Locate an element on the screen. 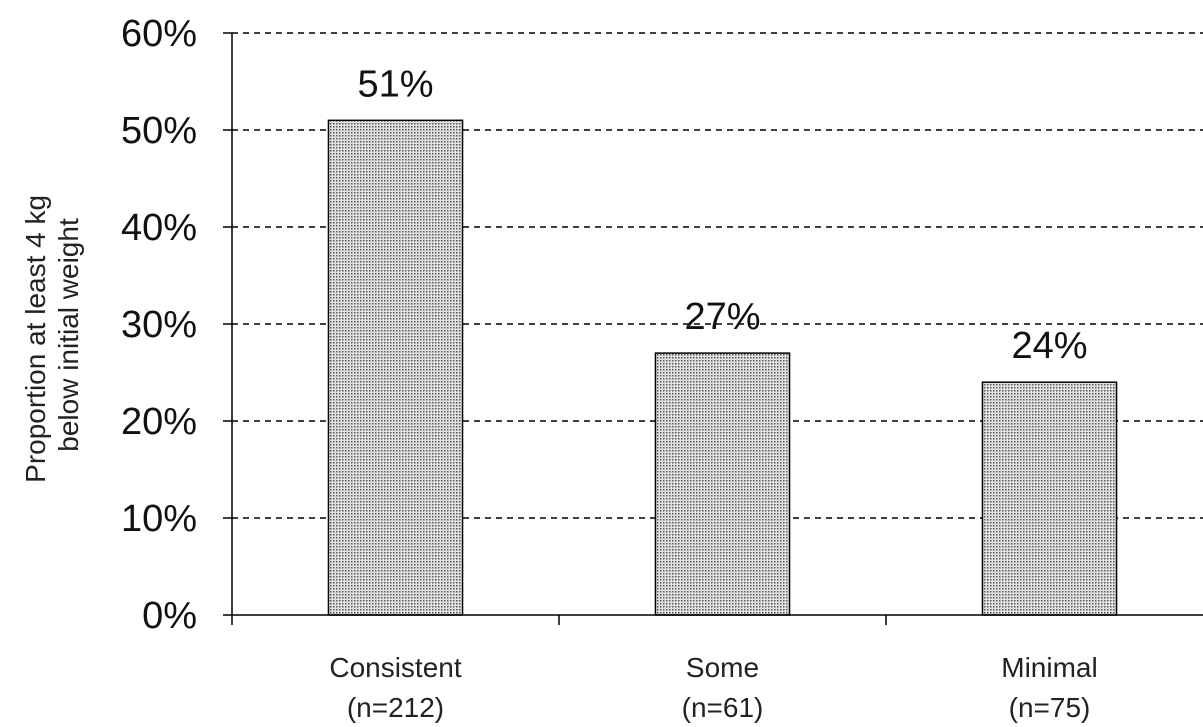 The height and width of the screenshot is (727, 1203). y-axis-title-line-1: Proportion at least 4 kg is located at coordinates (35, 339).